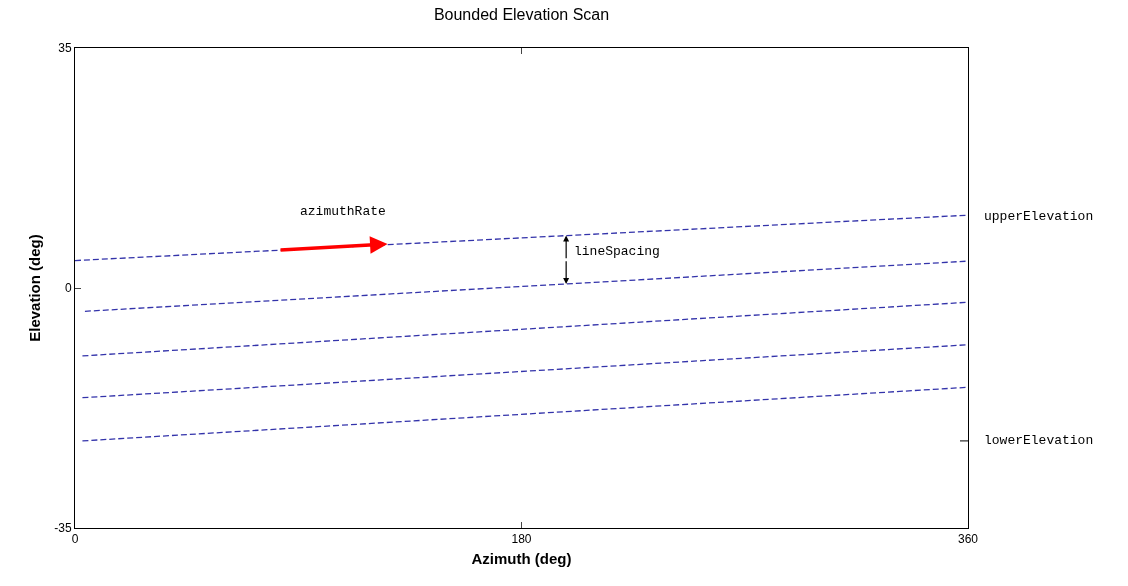 Image resolution: width=1128 pixels, height=586 pixels. Describe the element at coordinates (343, 211) in the screenshot. I see `annotation: azimuthRate` at that location.